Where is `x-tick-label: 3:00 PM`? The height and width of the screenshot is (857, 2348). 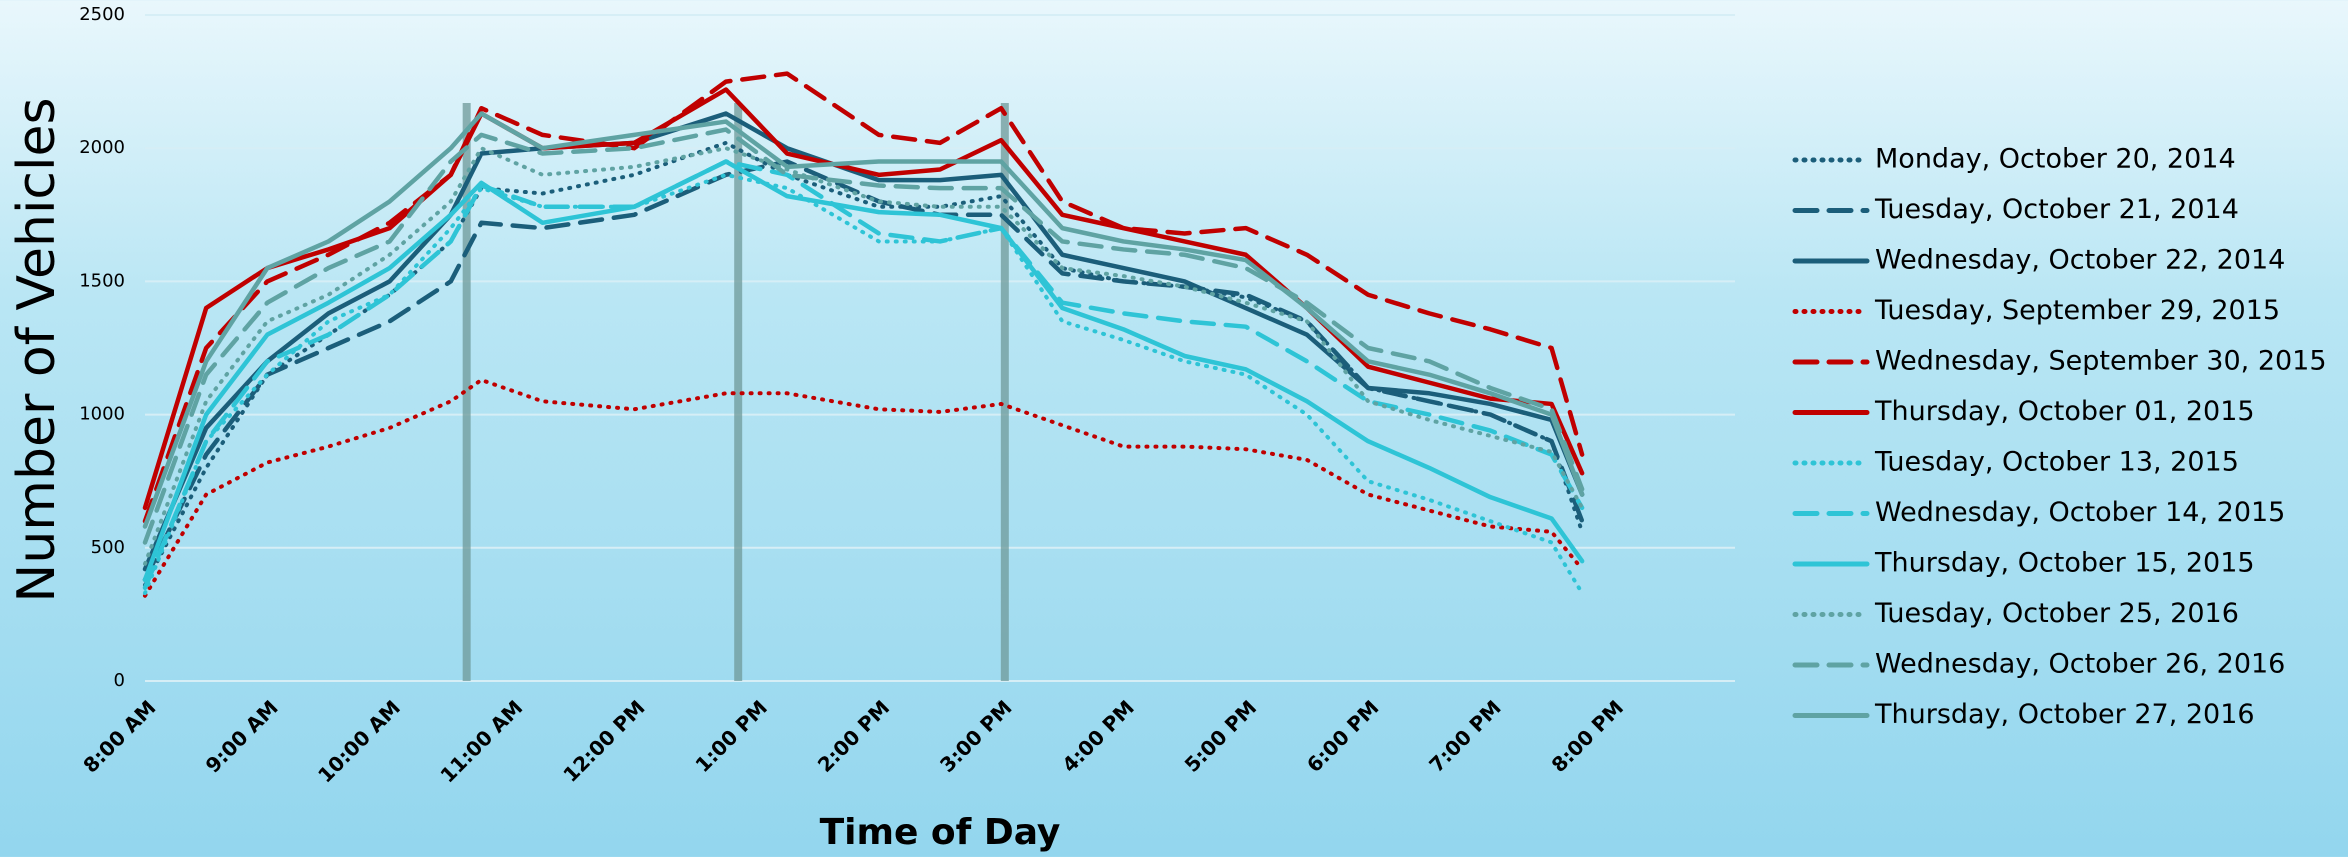
x-tick-label: 3:00 PM is located at coordinates (976, 736).